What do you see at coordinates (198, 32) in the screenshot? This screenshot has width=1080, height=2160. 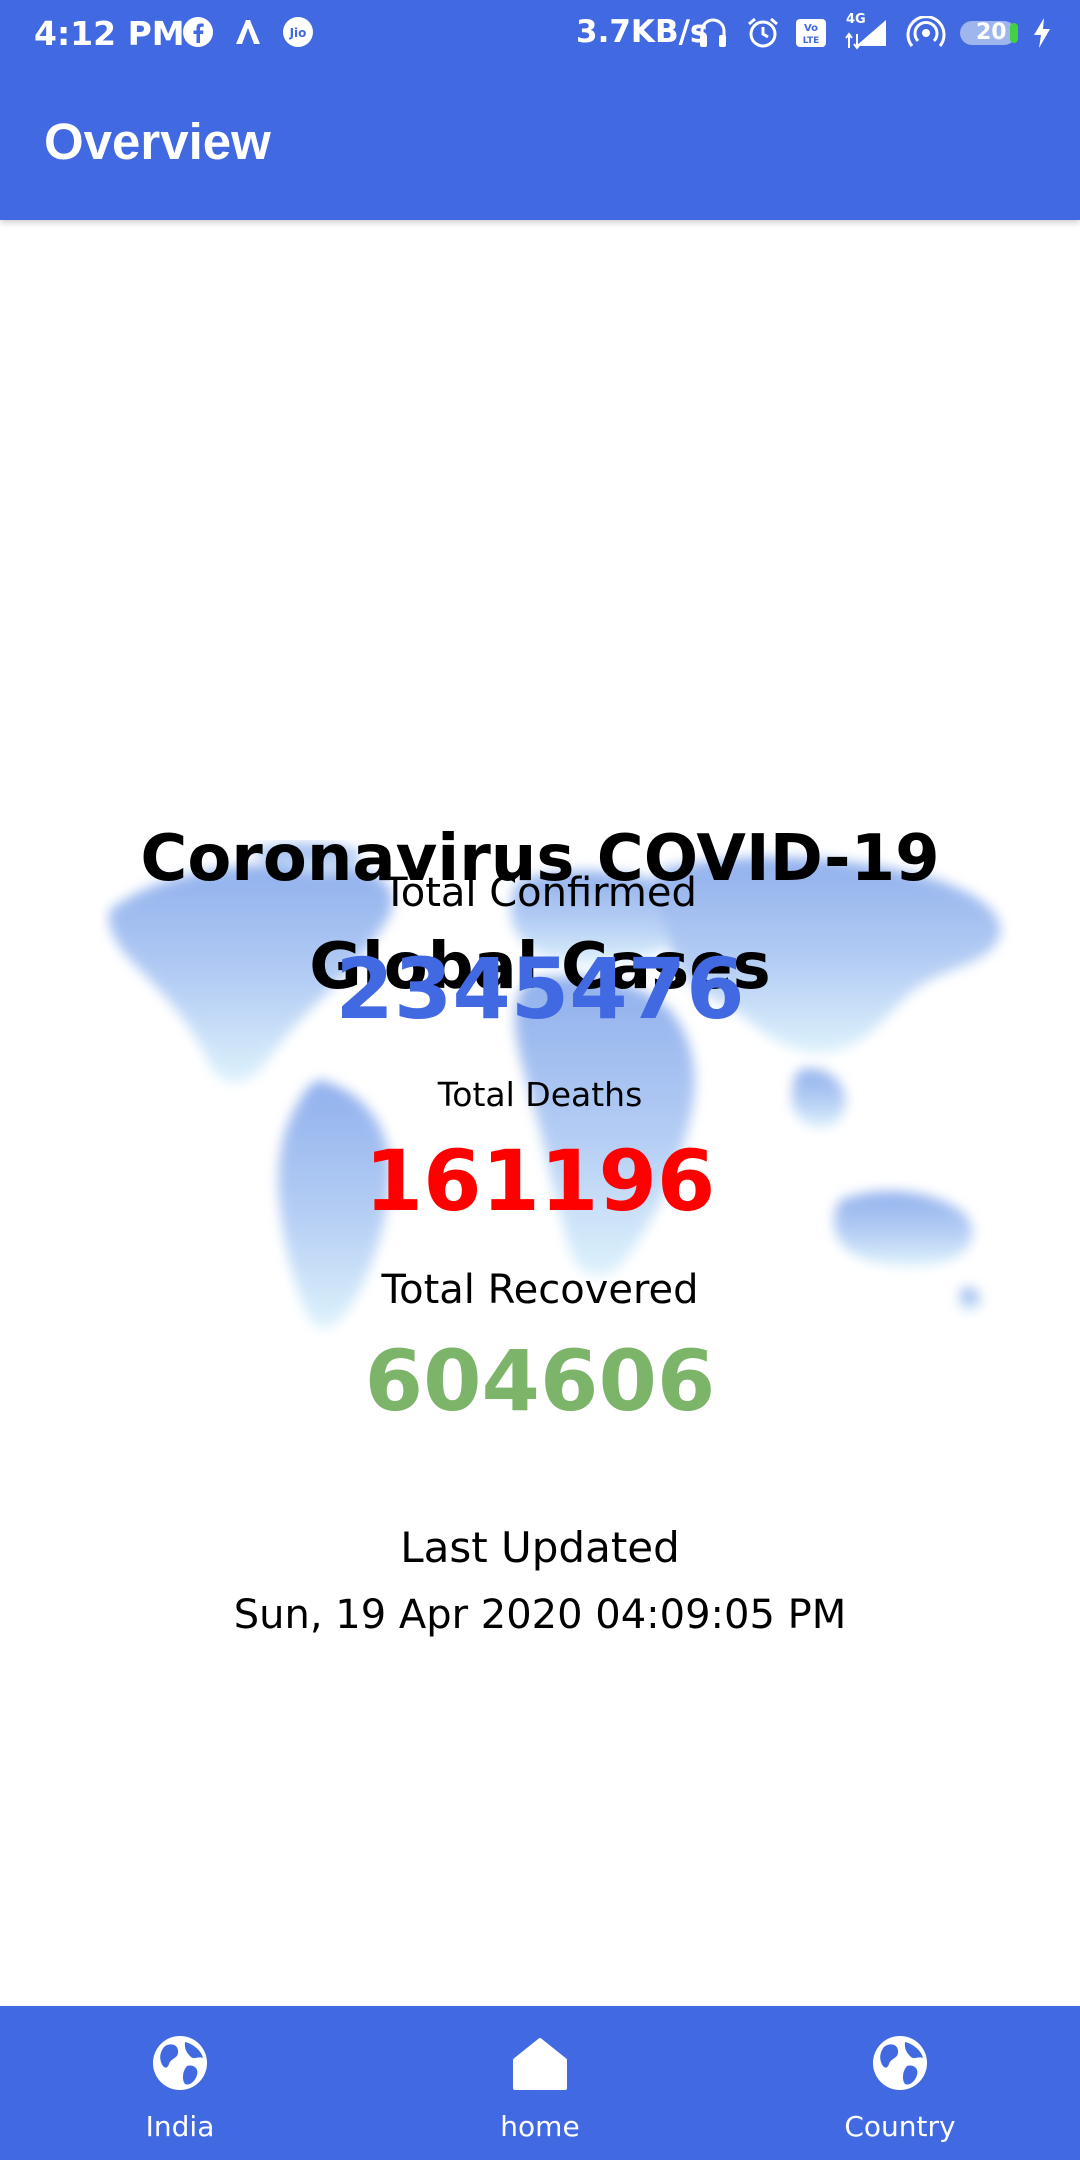 I see `facebook-icon` at bounding box center [198, 32].